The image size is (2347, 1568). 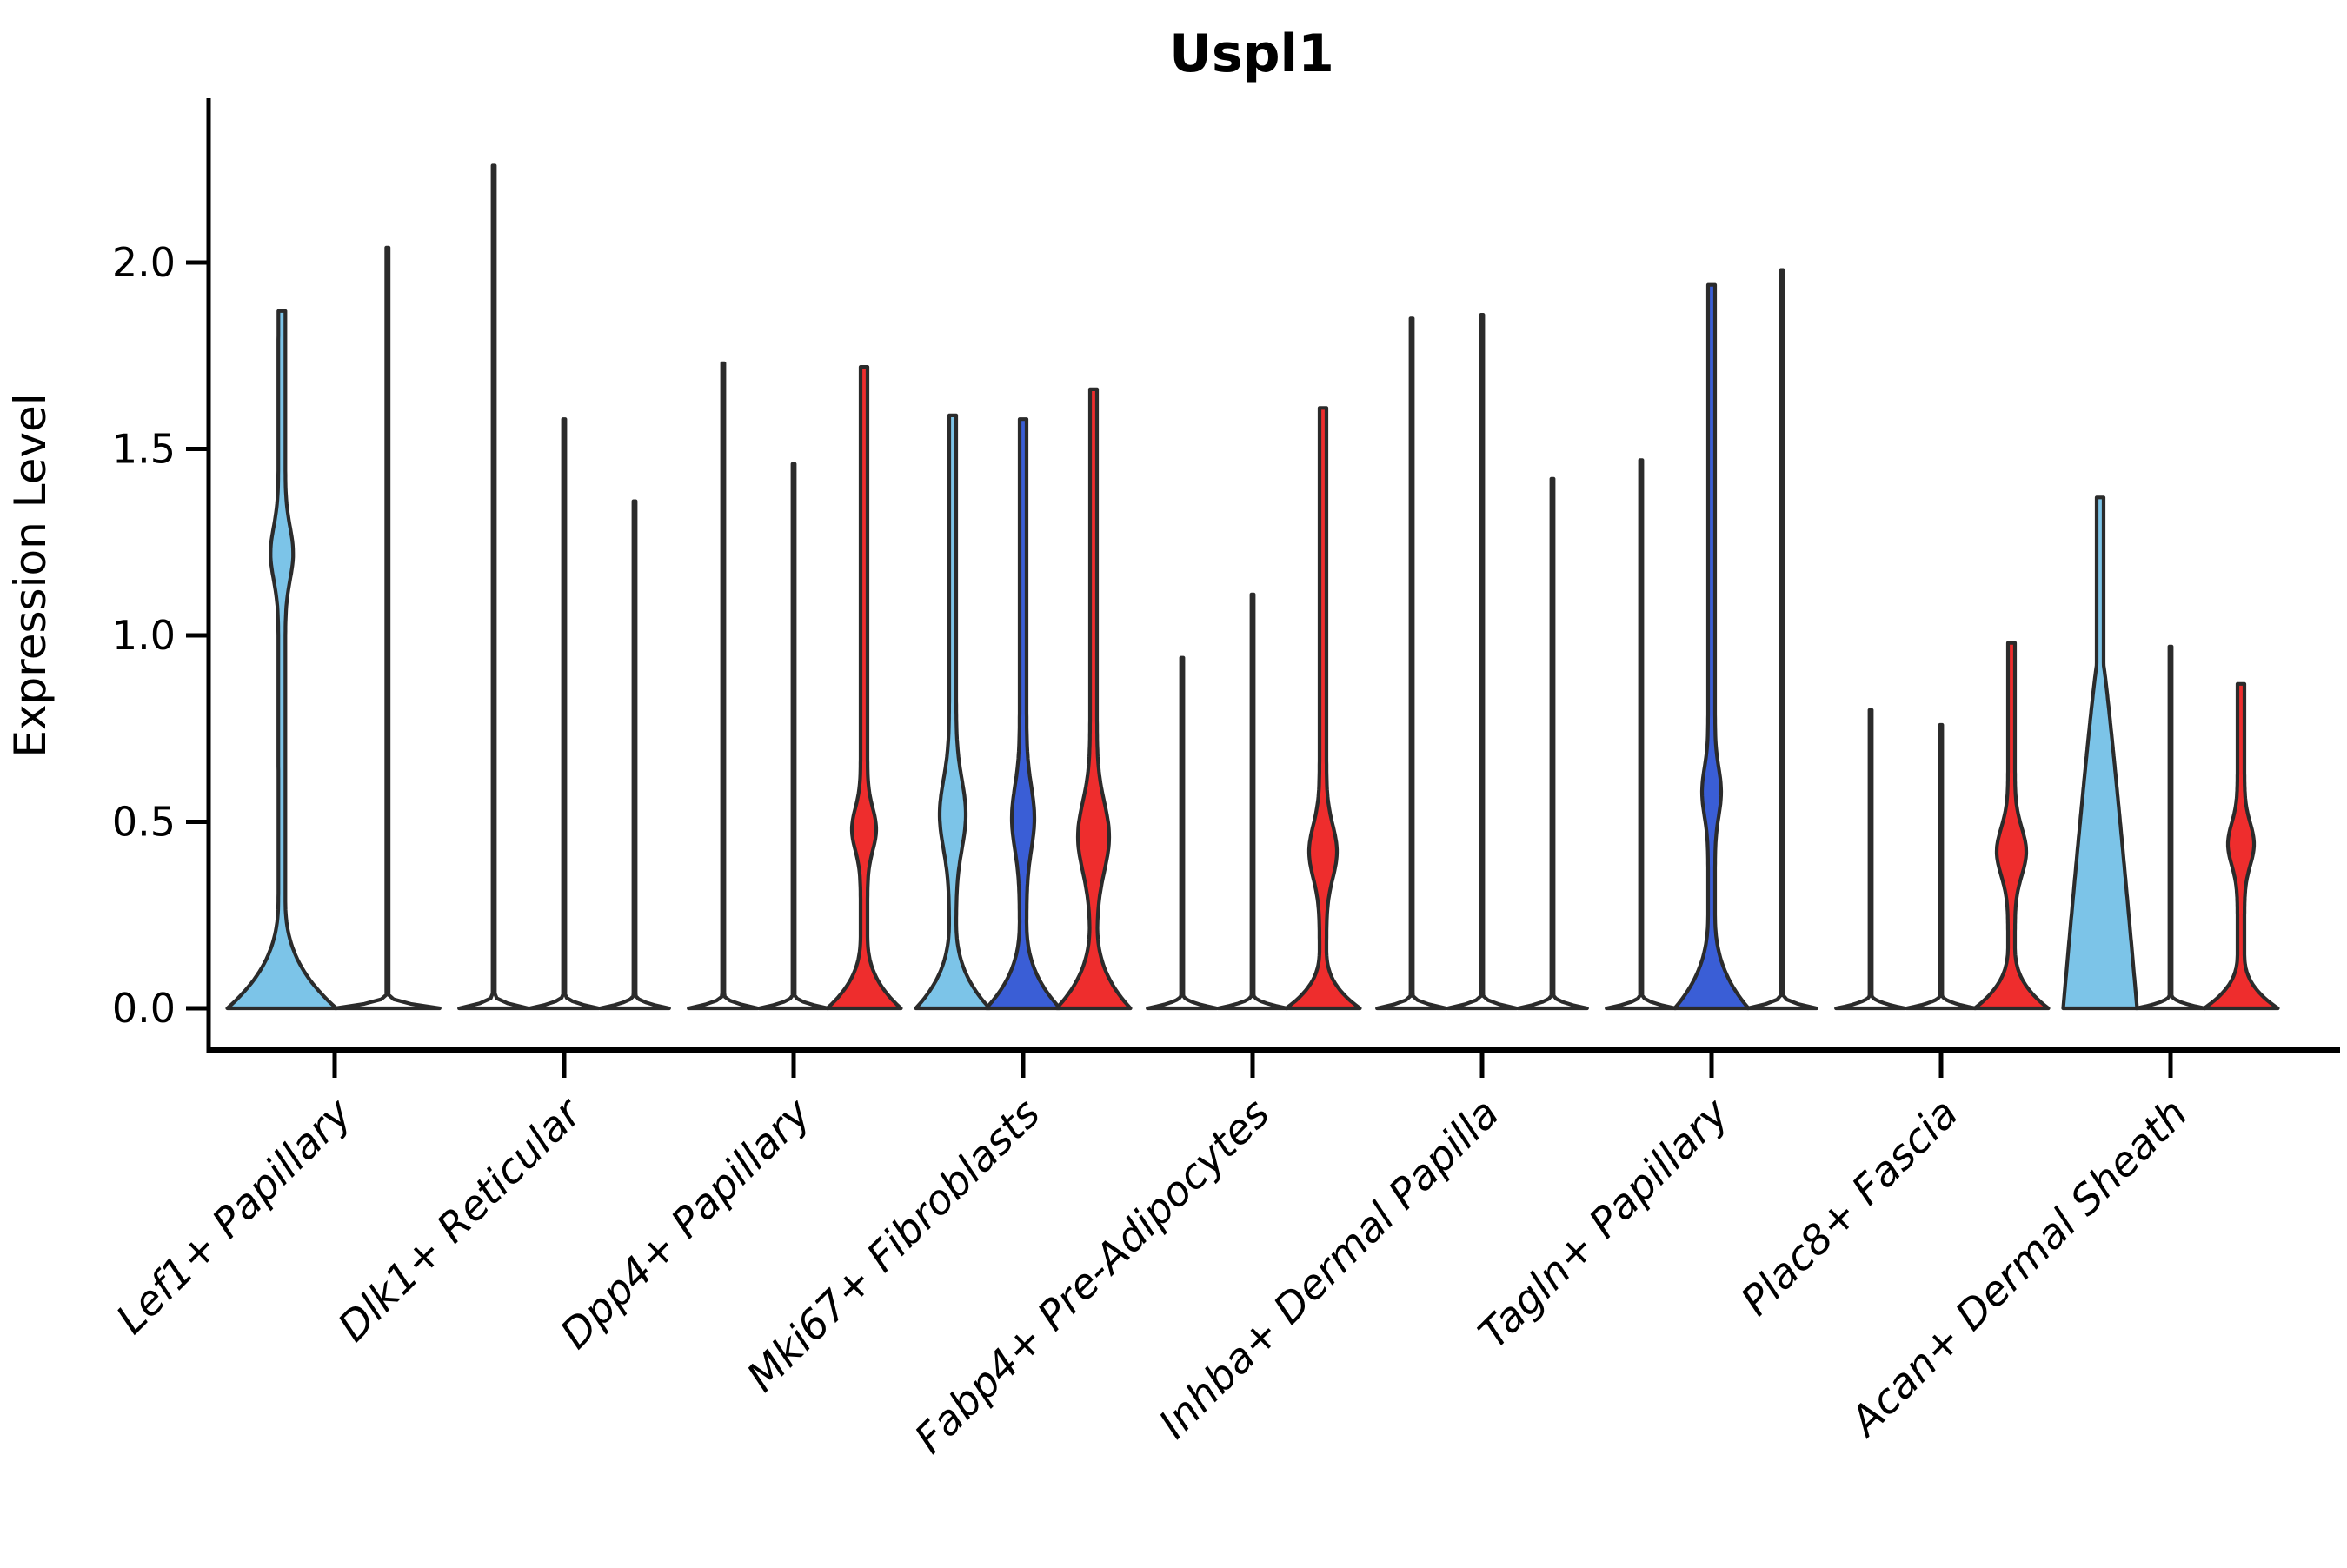 I want to click on y-tick-label: 0.5, so click(x=144, y=822).